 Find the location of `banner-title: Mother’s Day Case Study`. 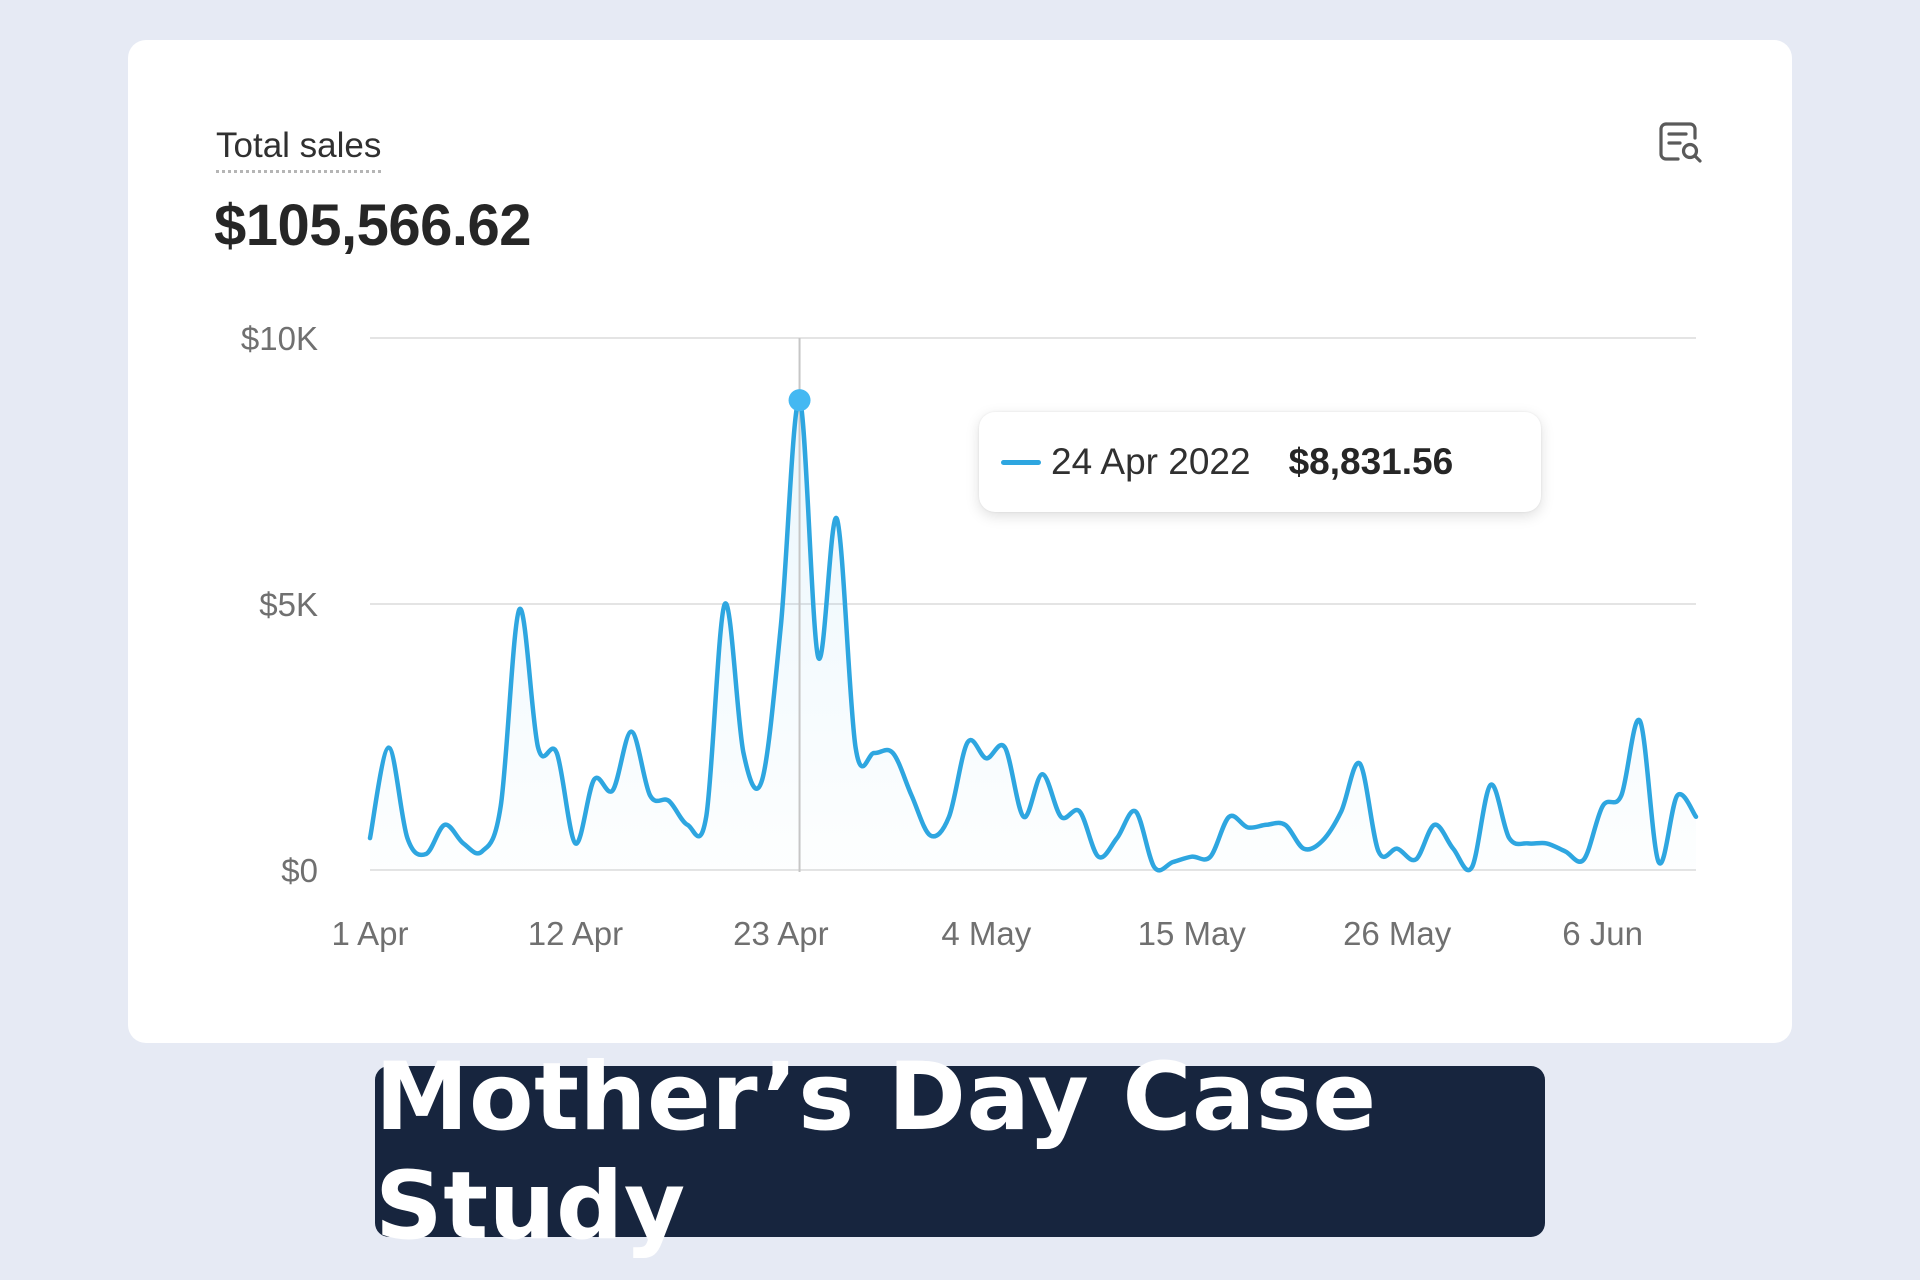

banner-title: Mother’s Day Case Study is located at coordinates (876, 1151).